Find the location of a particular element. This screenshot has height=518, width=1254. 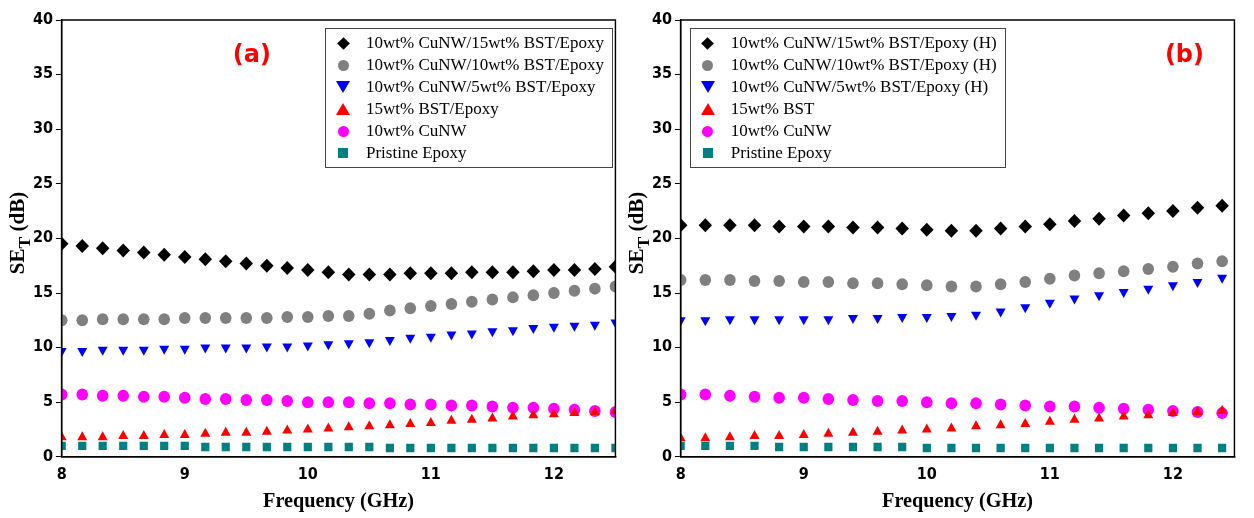

x-tick-label: 11 is located at coordinates (1049, 473).